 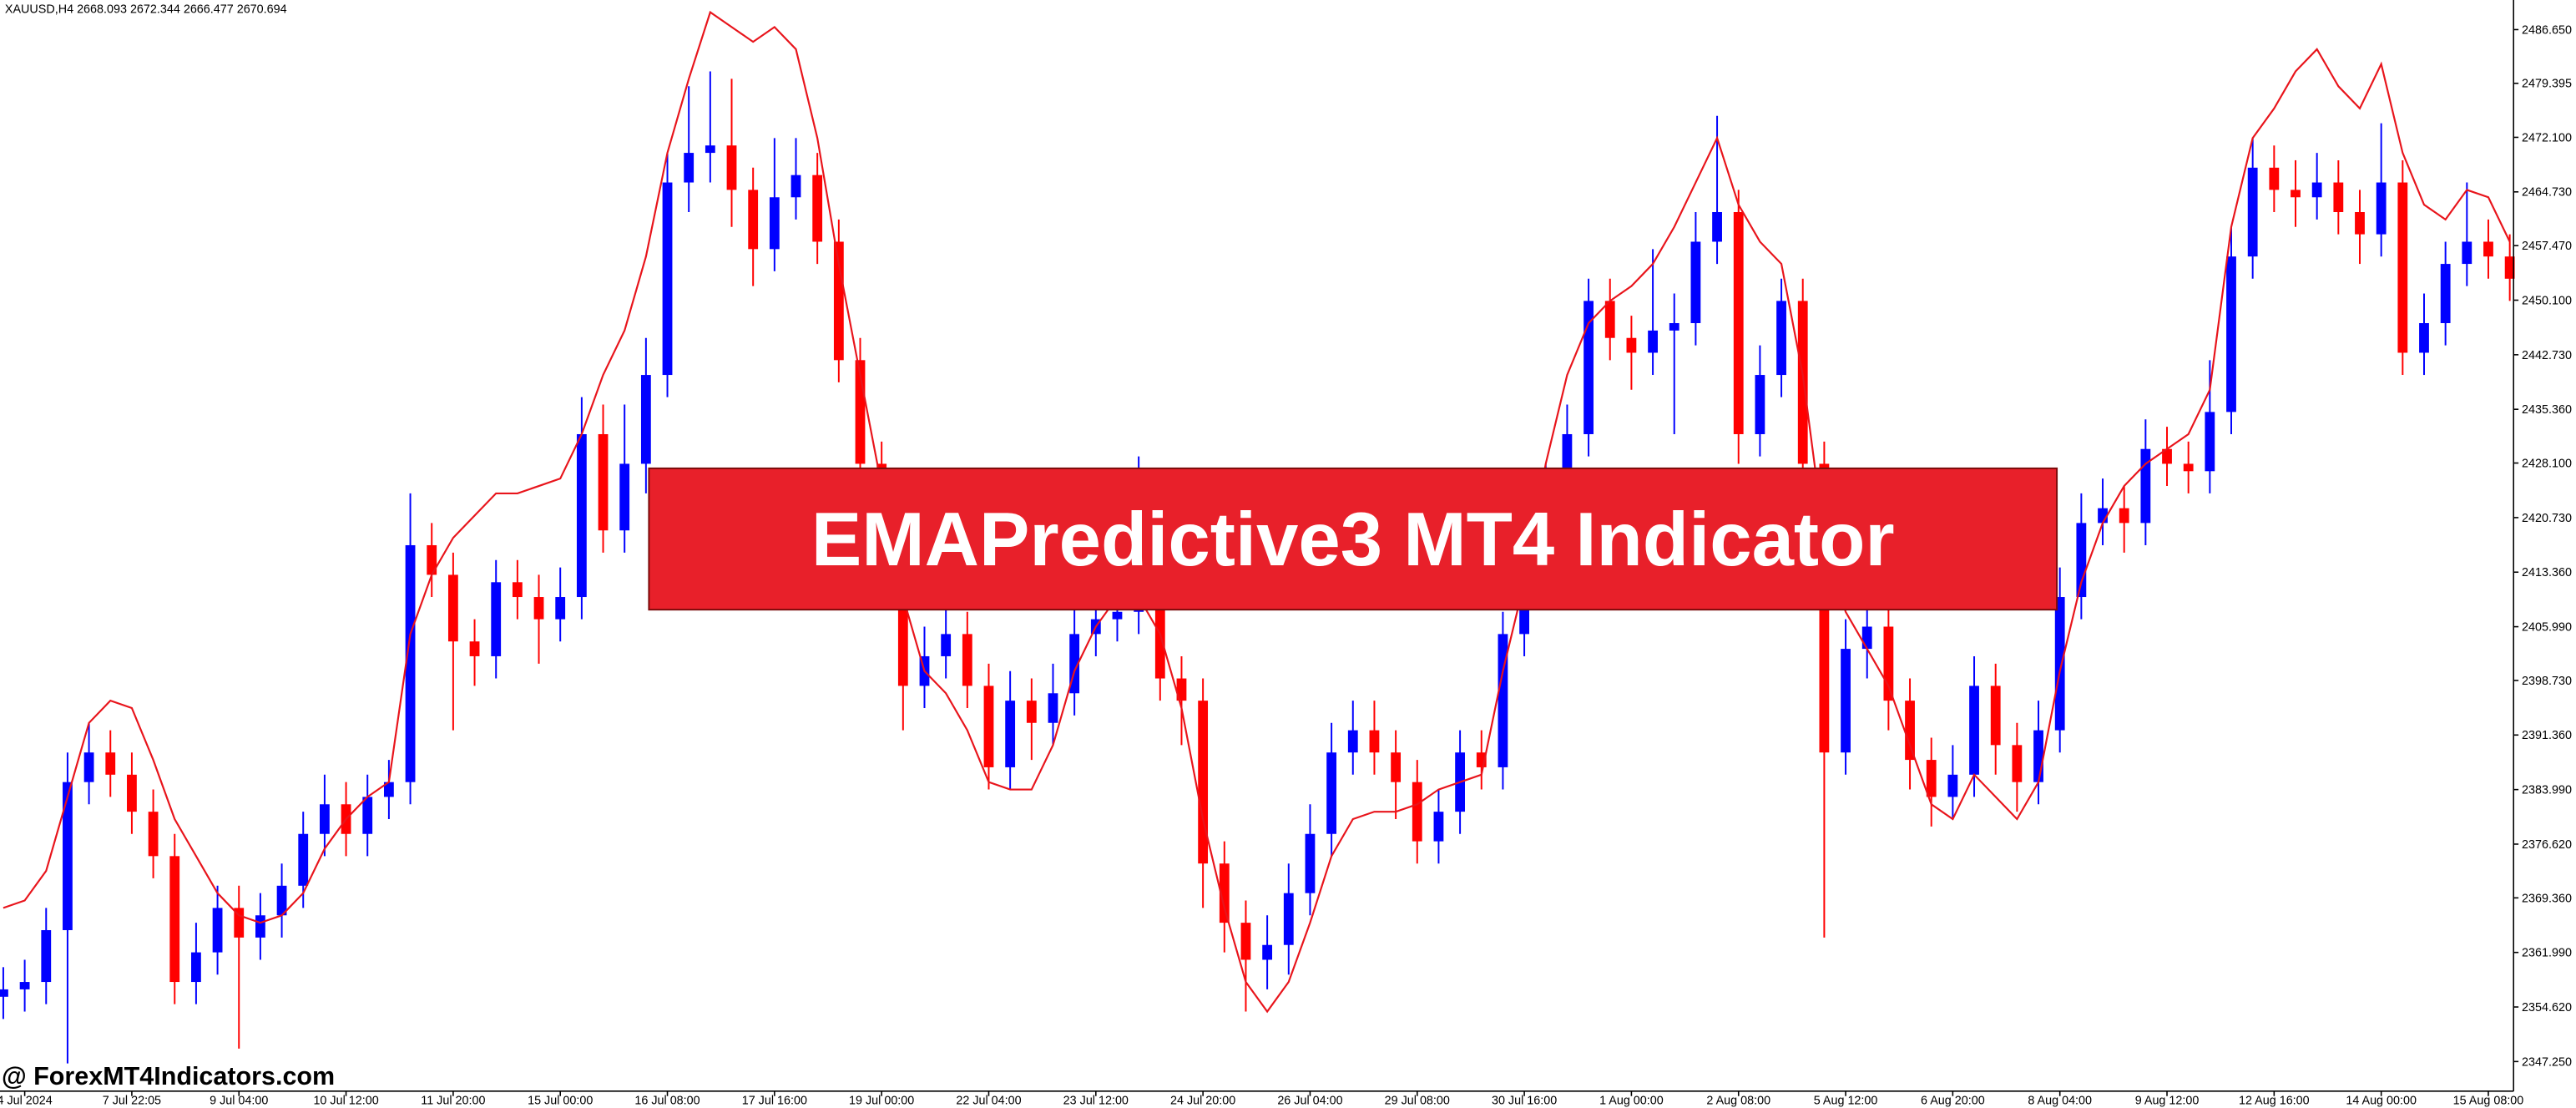 What do you see at coordinates (1846, 1101) in the screenshot?
I see `x-tick-label: 5 Aug 12:00` at bounding box center [1846, 1101].